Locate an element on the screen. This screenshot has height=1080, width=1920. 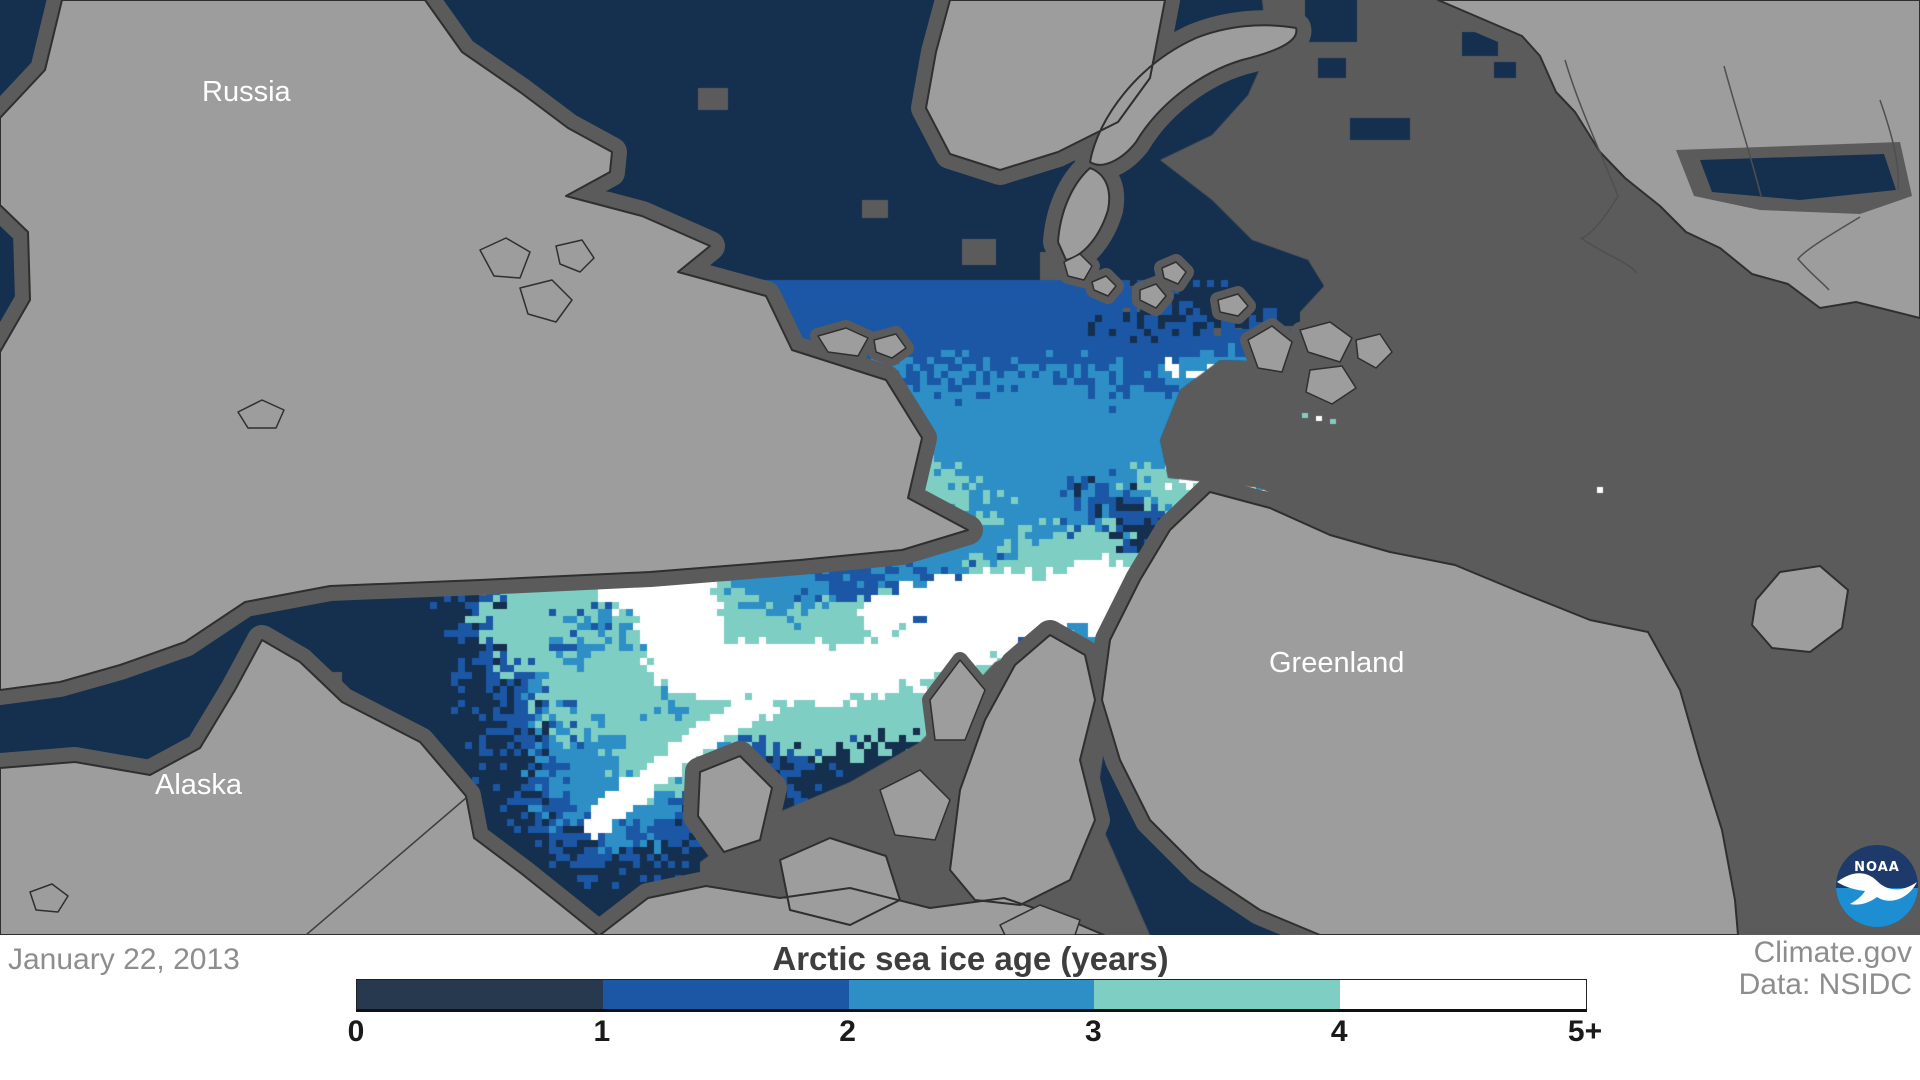
map-label-alaska: Alaska is located at coordinates (199, 785).